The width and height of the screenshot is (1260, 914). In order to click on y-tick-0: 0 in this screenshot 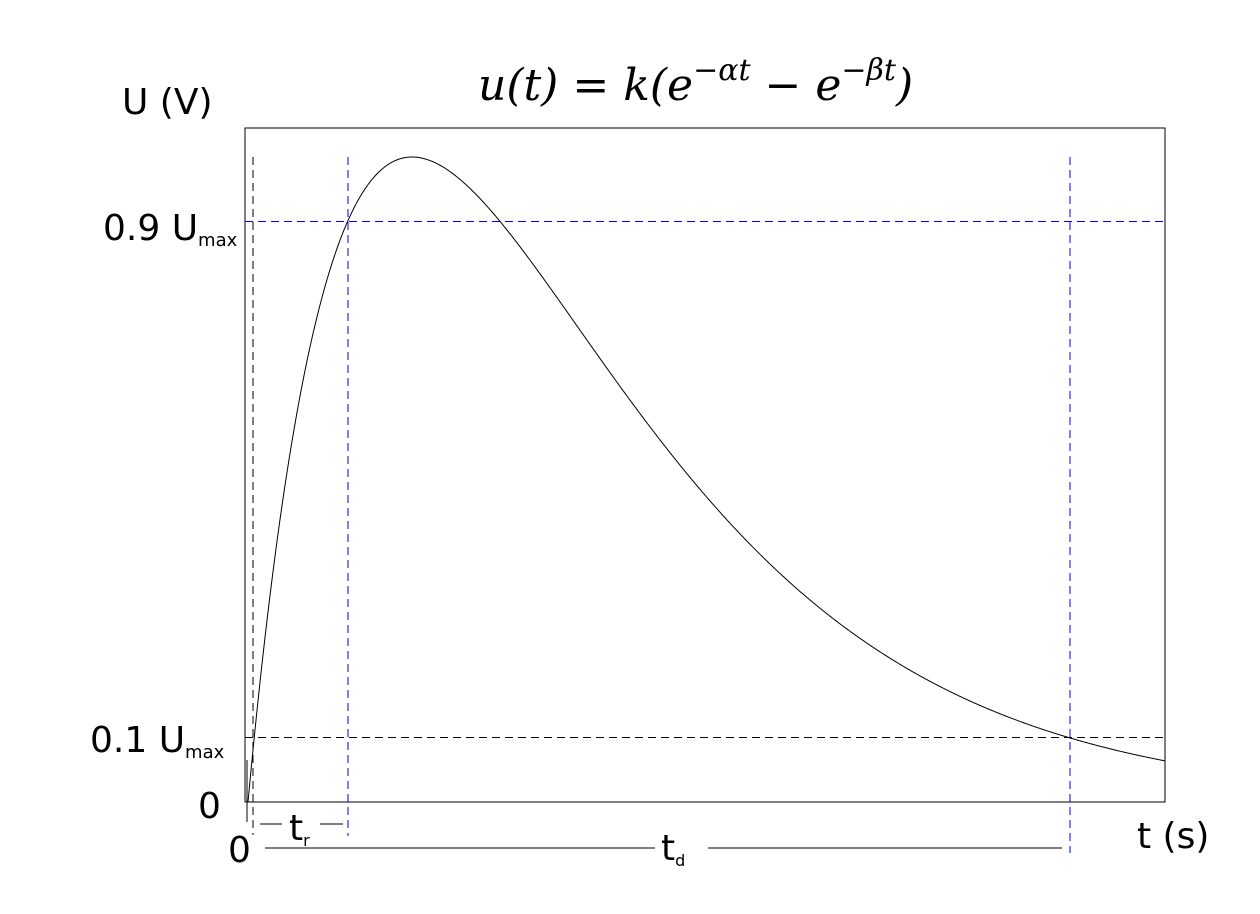, I will do `click(209, 806)`.